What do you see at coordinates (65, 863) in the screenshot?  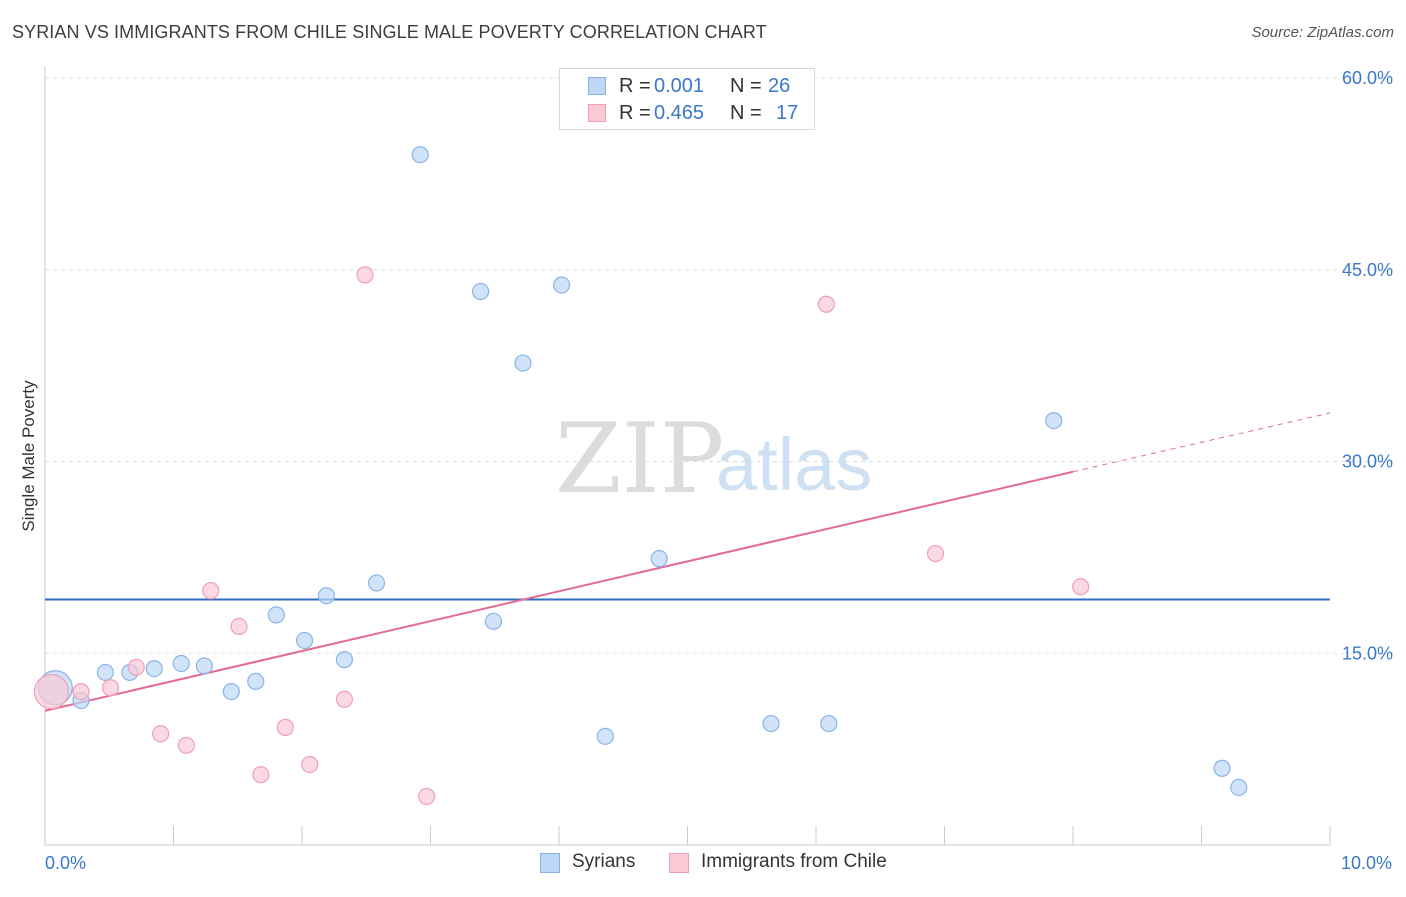 I see `x-tick-label: 0.0%` at bounding box center [65, 863].